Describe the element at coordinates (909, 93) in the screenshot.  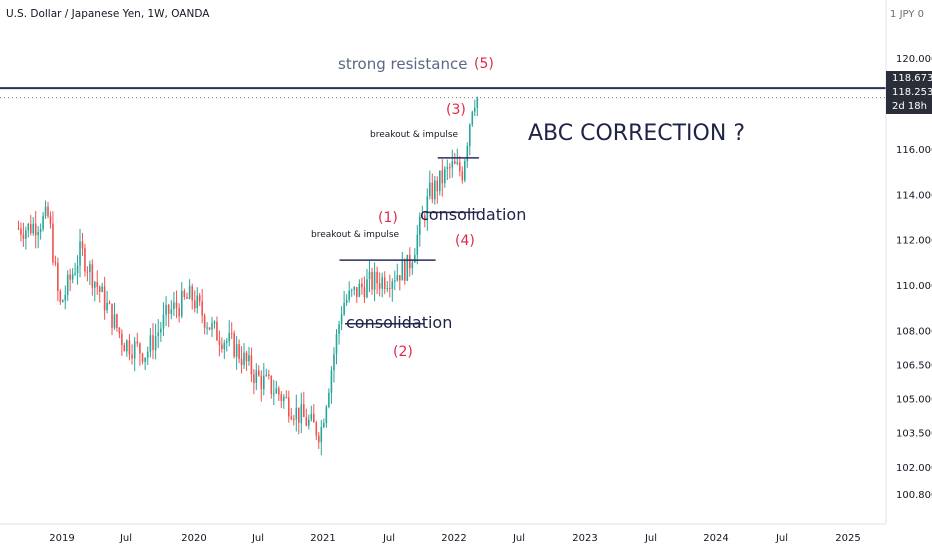
I see `last-price-label: 118.253` at that location.